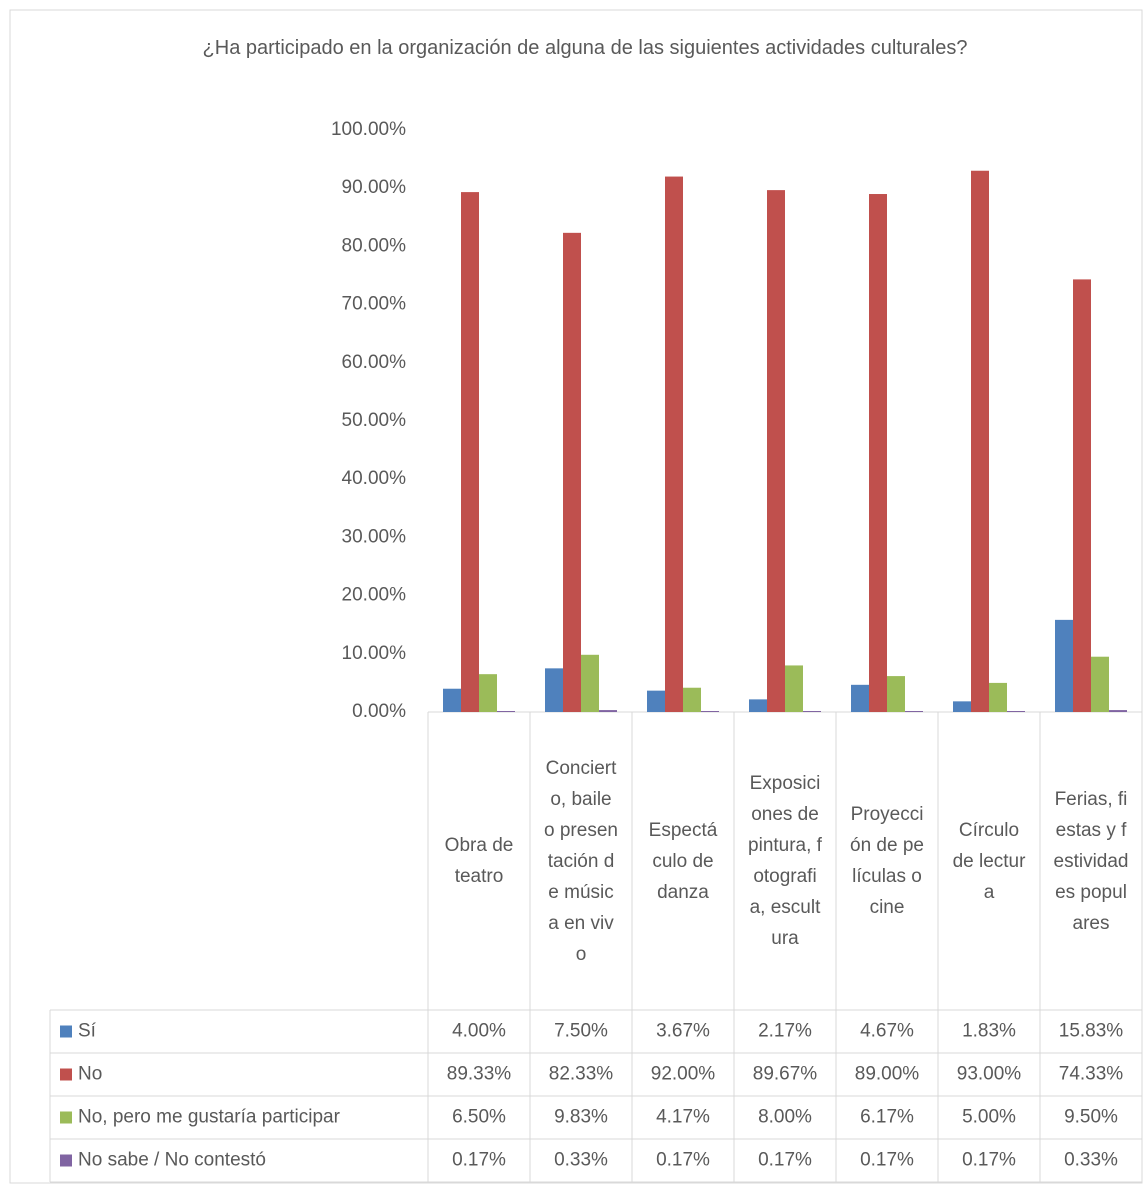 The height and width of the screenshot is (1184, 1143). I want to click on category-text: Ferias, fiestas y festividades populares, so click(1091, 861).